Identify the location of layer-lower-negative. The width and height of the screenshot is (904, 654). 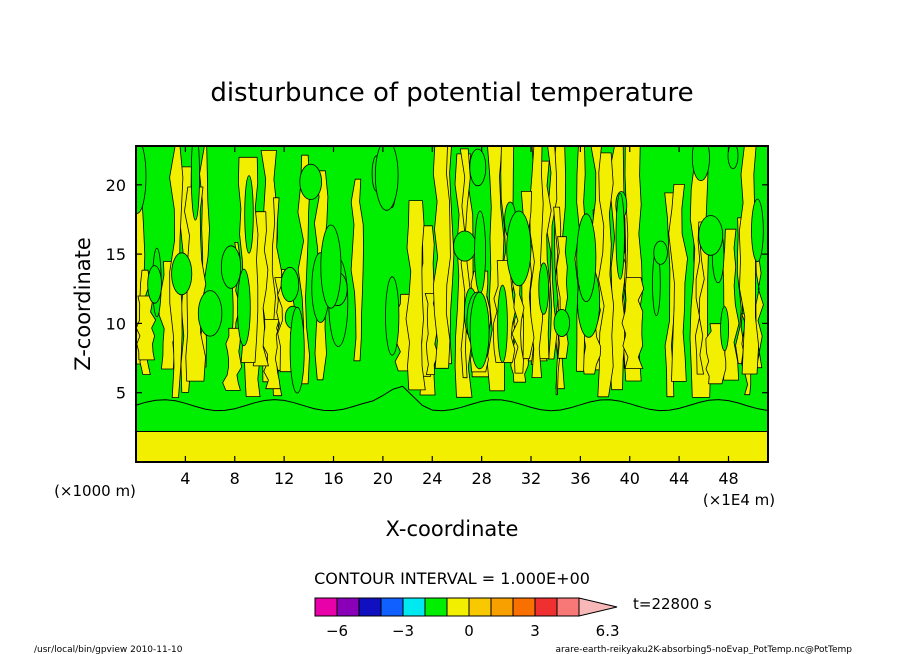
(452, 409).